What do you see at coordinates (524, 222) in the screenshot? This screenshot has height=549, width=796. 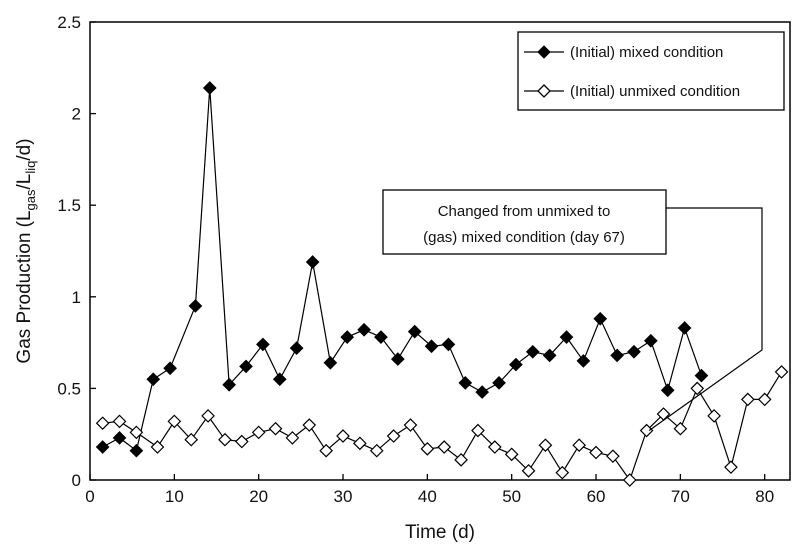 I see `annotation-box` at bounding box center [524, 222].